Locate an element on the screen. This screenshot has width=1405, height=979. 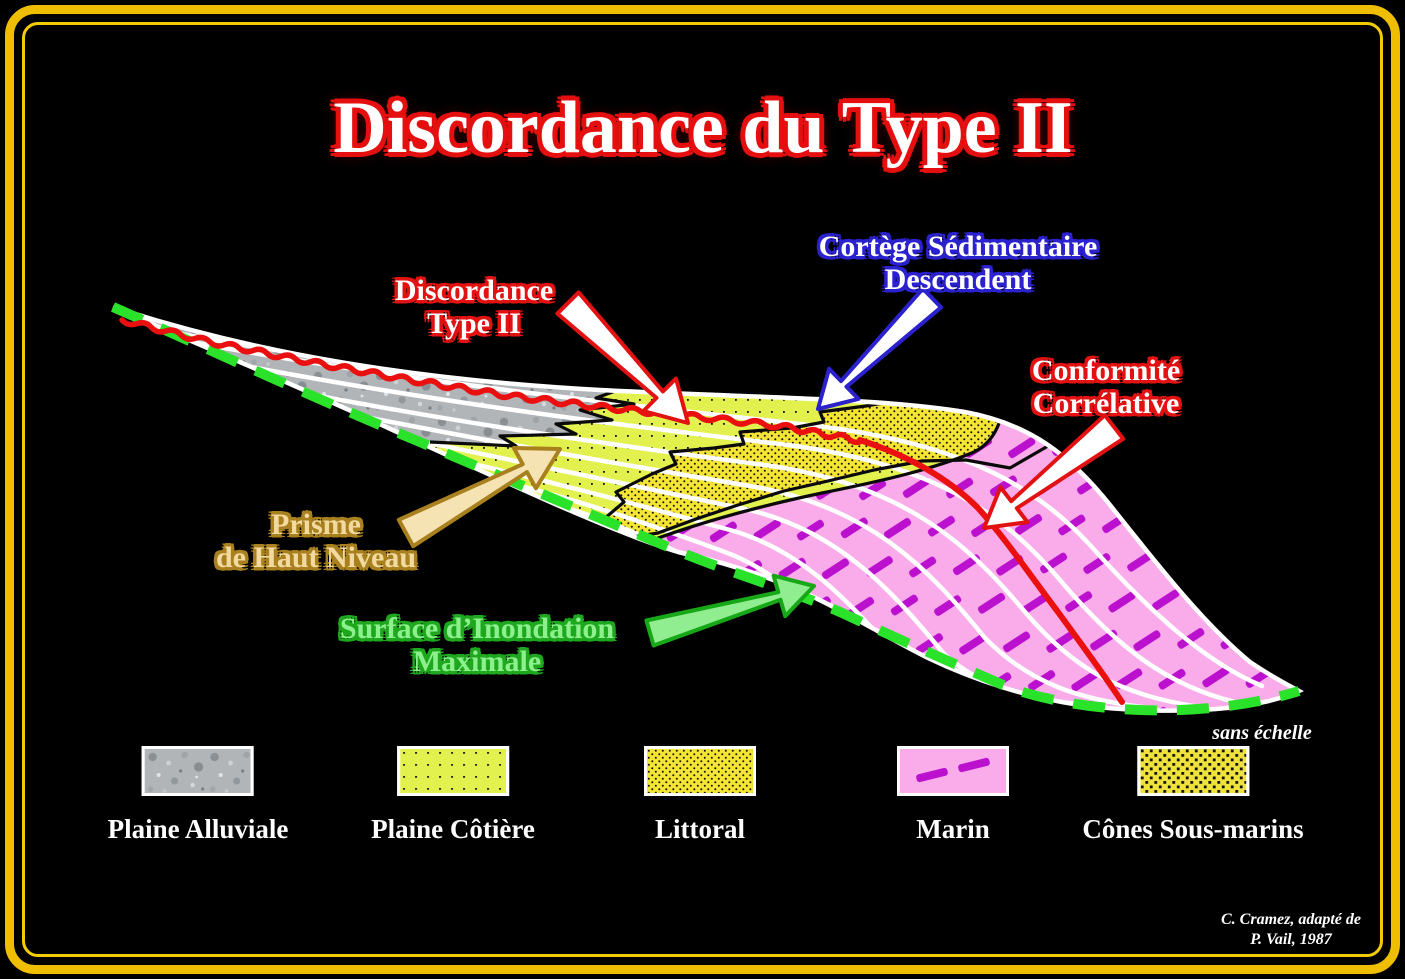
label-prisme-de-haut-niveau: Prisme de Haut Niveau is located at coordinates (316, 541).